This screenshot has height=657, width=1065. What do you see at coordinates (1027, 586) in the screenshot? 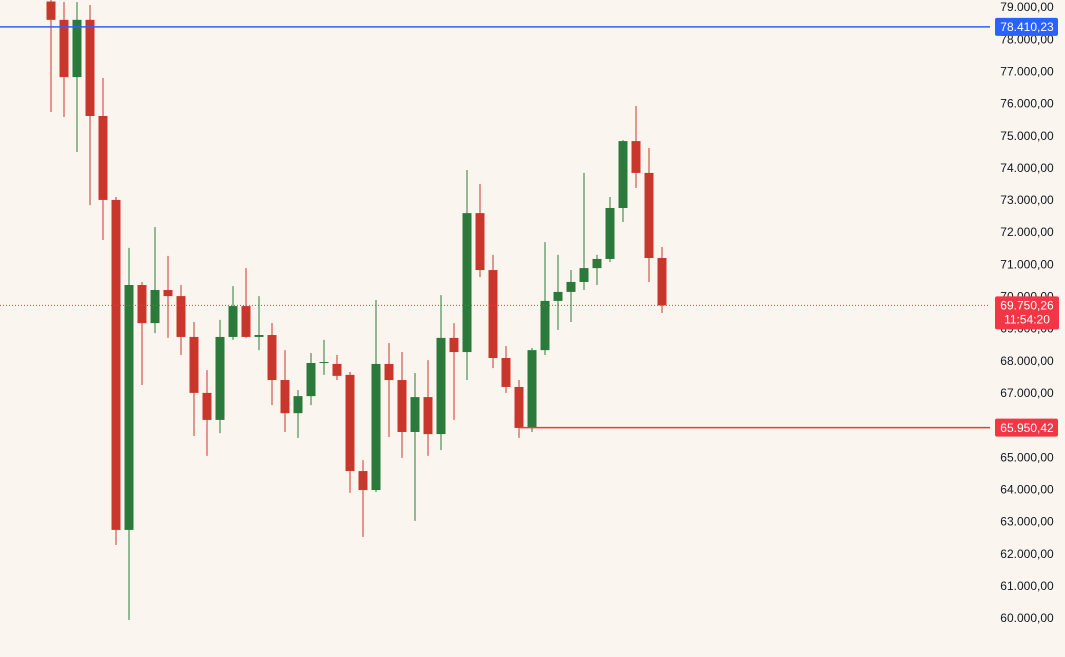
I see `y-tick-label: 61.000,00` at bounding box center [1027, 586].